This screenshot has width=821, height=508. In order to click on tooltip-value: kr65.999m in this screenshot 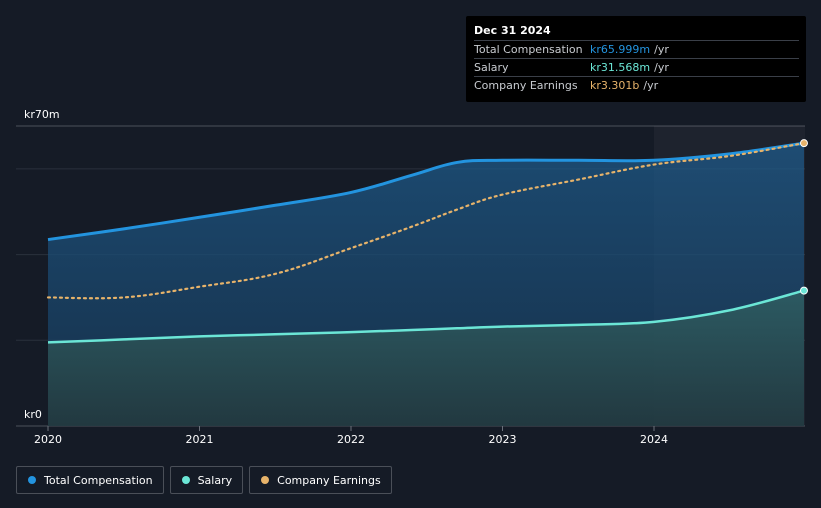, I will do `click(620, 49)`.